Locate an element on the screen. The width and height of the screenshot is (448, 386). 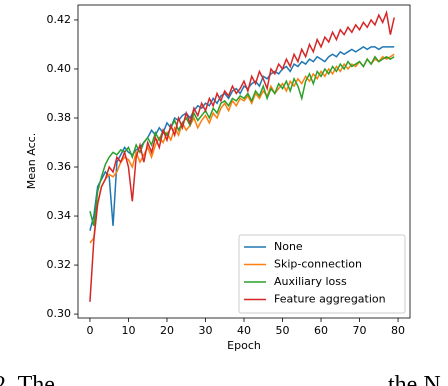
x-tick-label: 50 is located at coordinates (283, 330).